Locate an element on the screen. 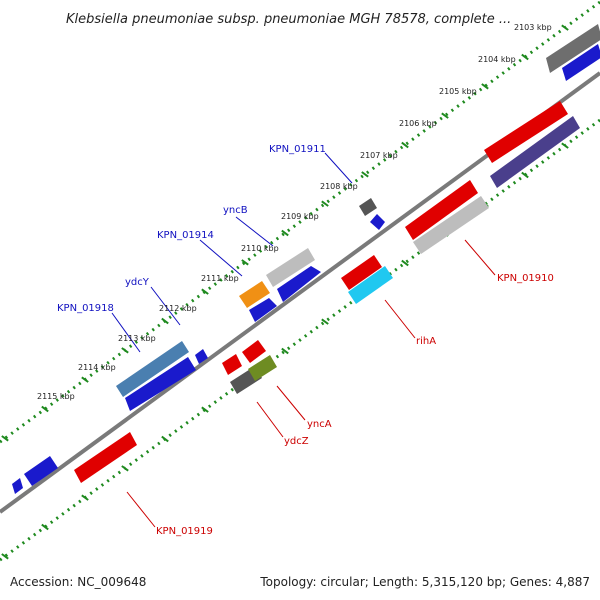 The image size is (600, 600). gene-label-KPN_01911: KPN_01911 is located at coordinates (297, 149).